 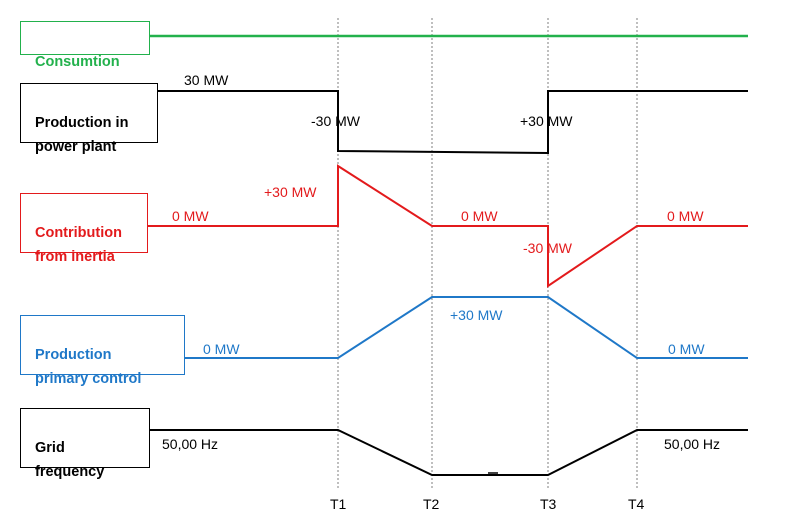 What do you see at coordinates (77, 62) in the screenshot?
I see `consumption-label: Consumtion` at bounding box center [77, 62].